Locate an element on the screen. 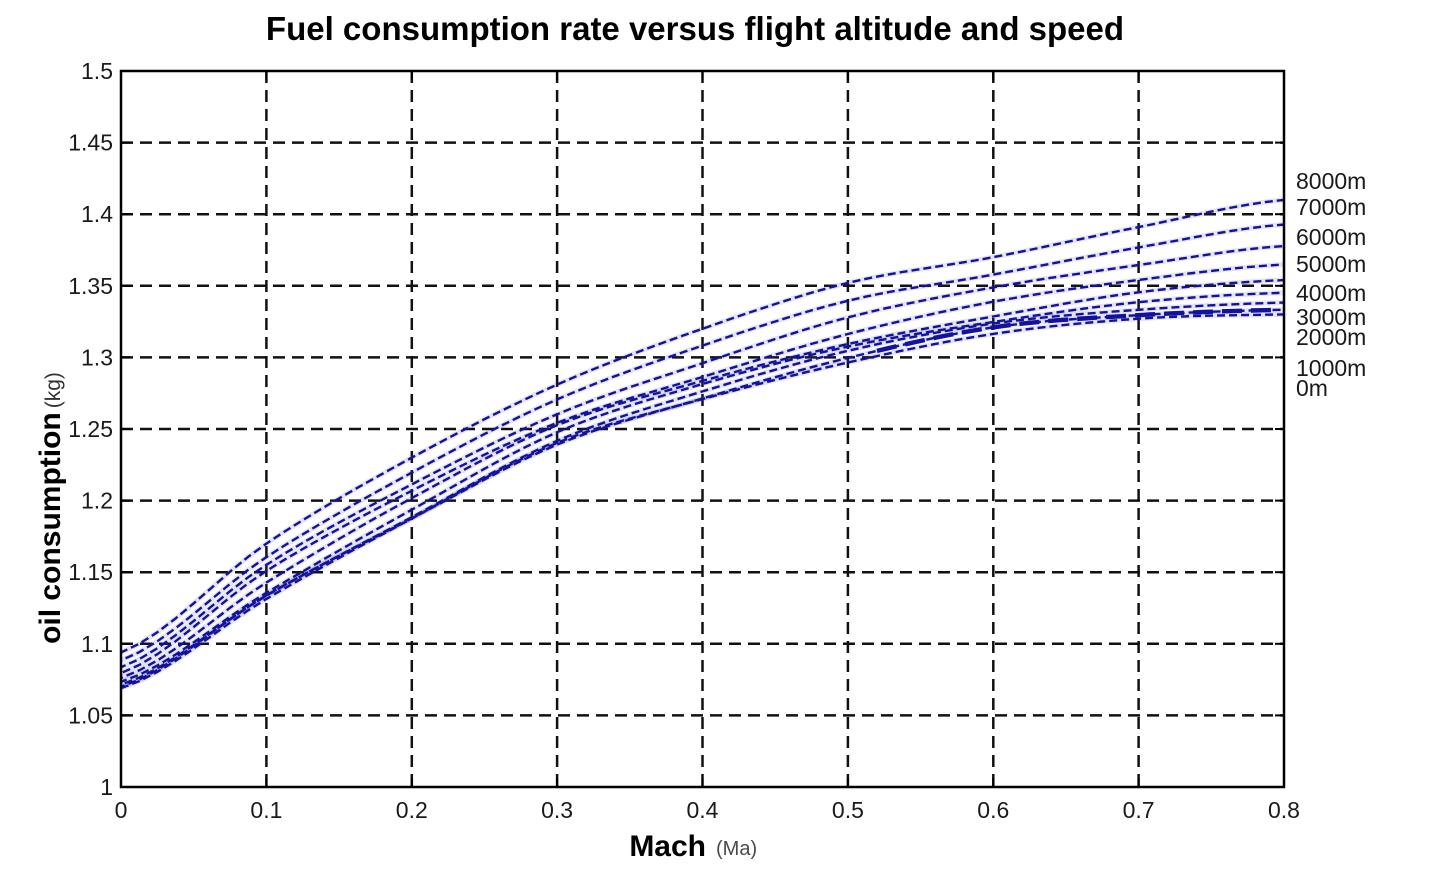 The image size is (1445, 880). svg-text: 1.25 is located at coordinates (90, 429).